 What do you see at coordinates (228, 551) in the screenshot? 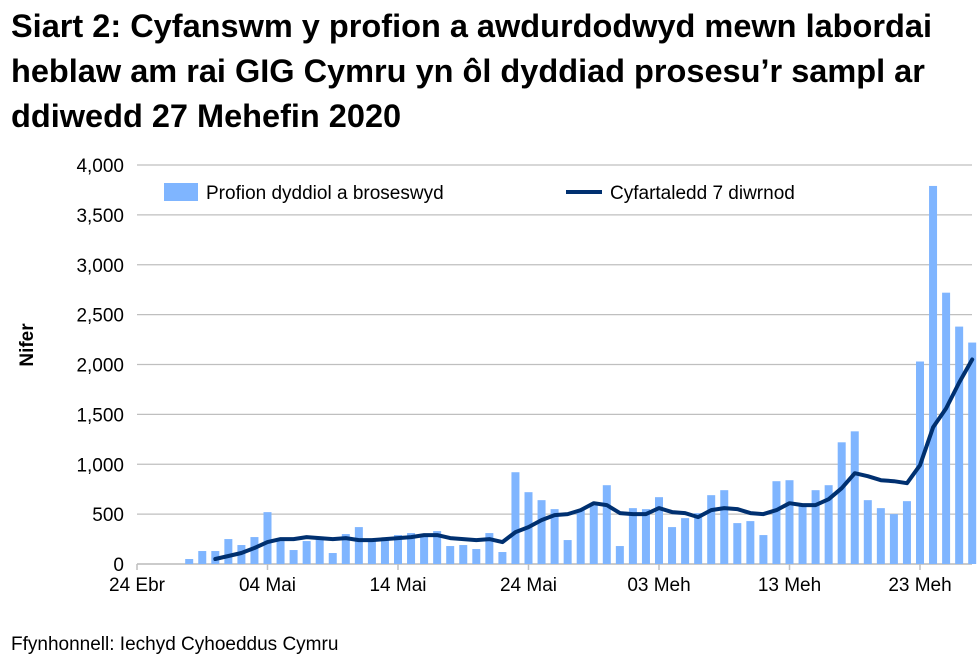
I see `bar-01-Mai` at bounding box center [228, 551].